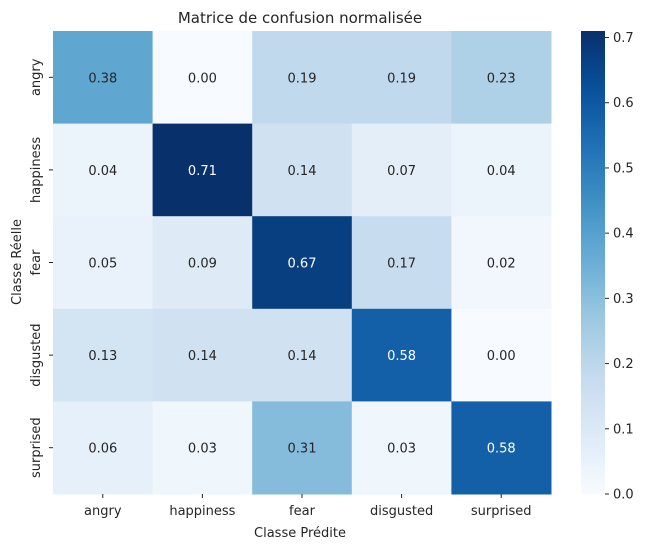  What do you see at coordinates (623, 38) in the screenshot?
I see `colorbar-tick-label: 0.7` at bounding box center [623, 38].